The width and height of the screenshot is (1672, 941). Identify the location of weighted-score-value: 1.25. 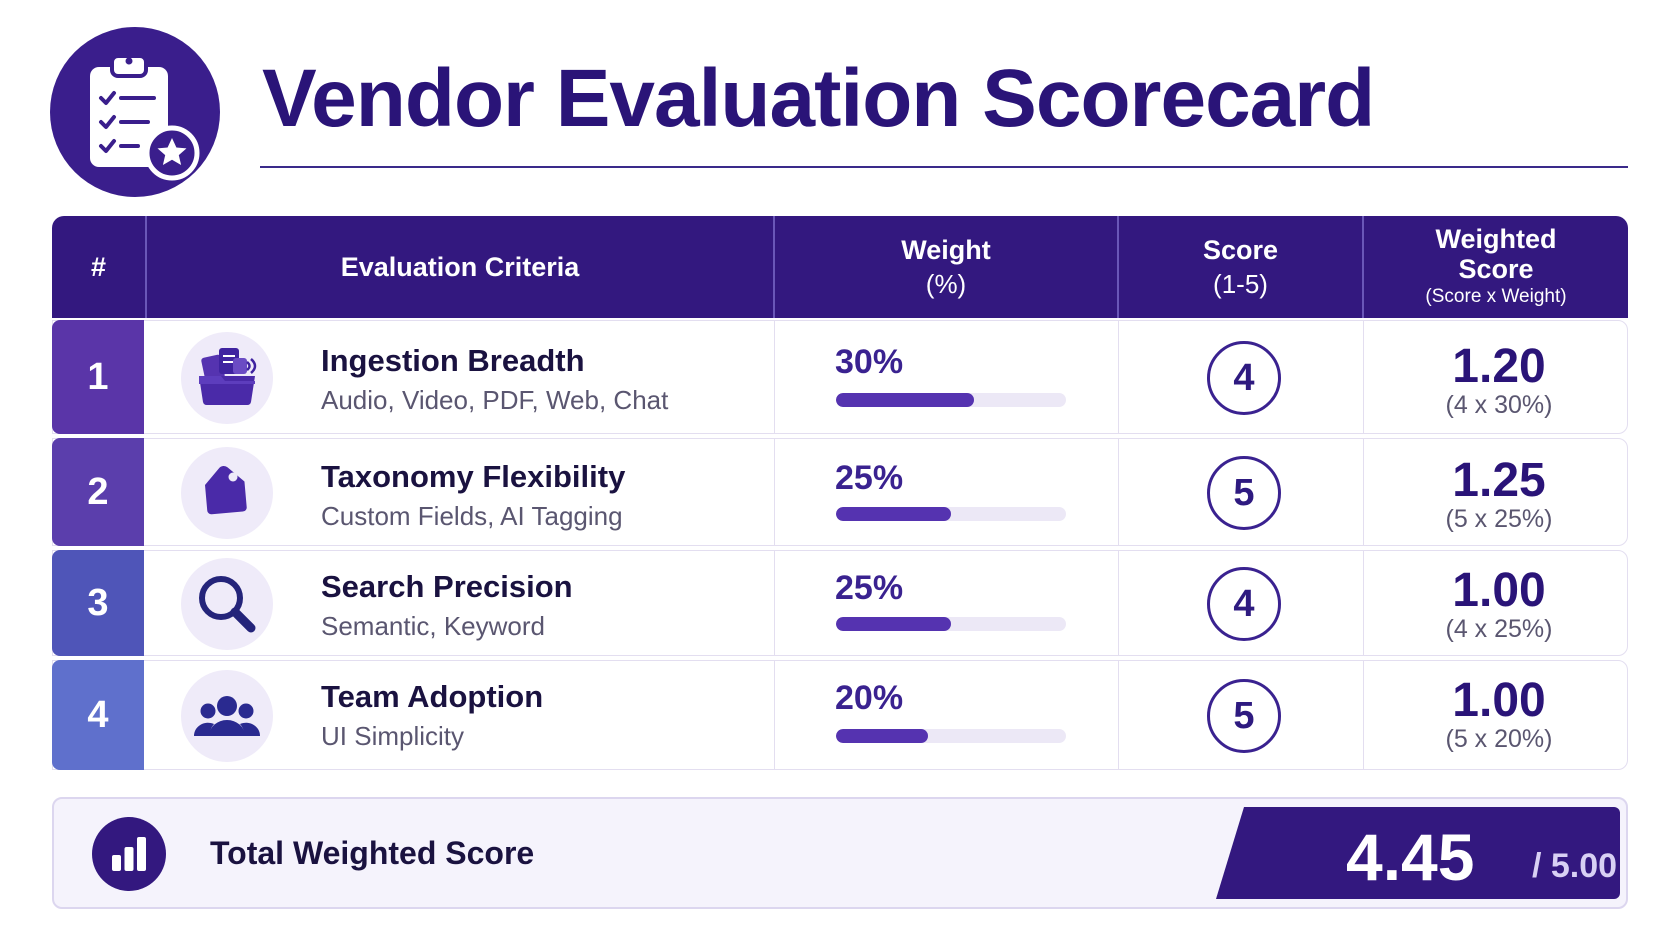
(1499, 480).